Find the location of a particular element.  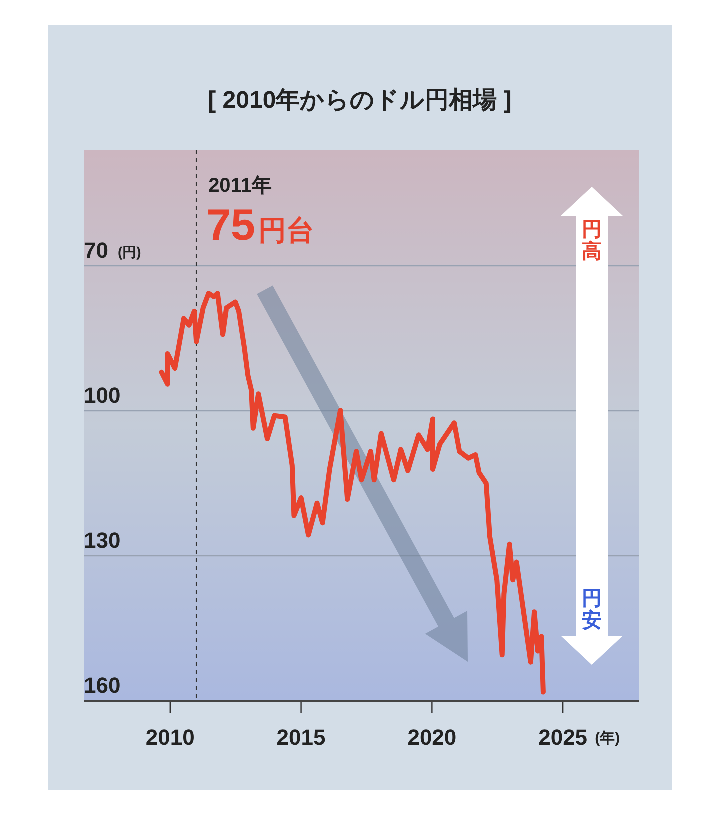

y-axis-title: (円) is located at coordinates (130, 252).